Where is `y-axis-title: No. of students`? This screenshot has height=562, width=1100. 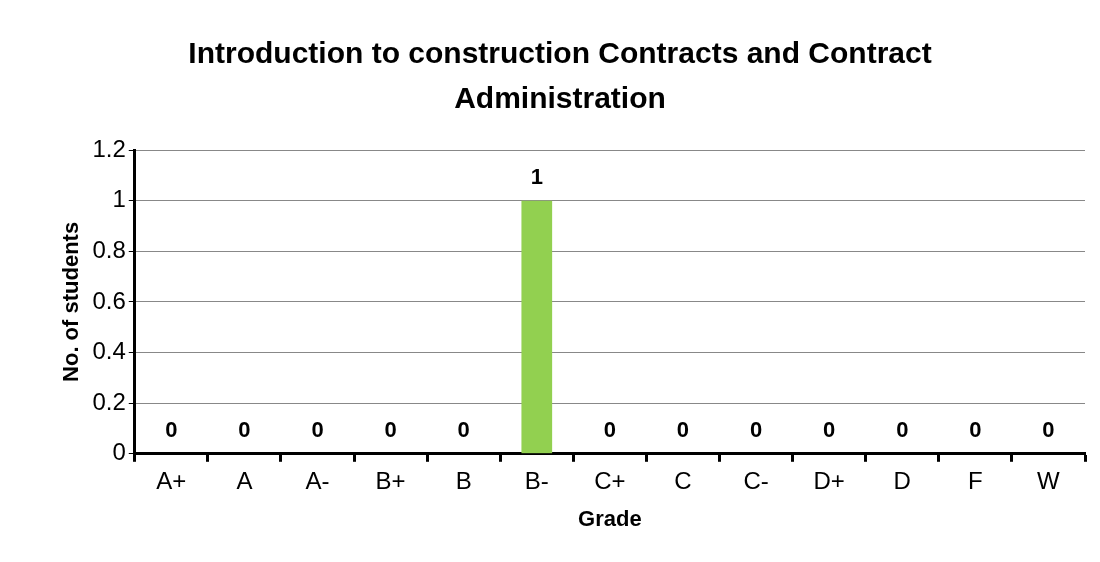 y-axis-title: No. of students is located at coordinates (71, 301).